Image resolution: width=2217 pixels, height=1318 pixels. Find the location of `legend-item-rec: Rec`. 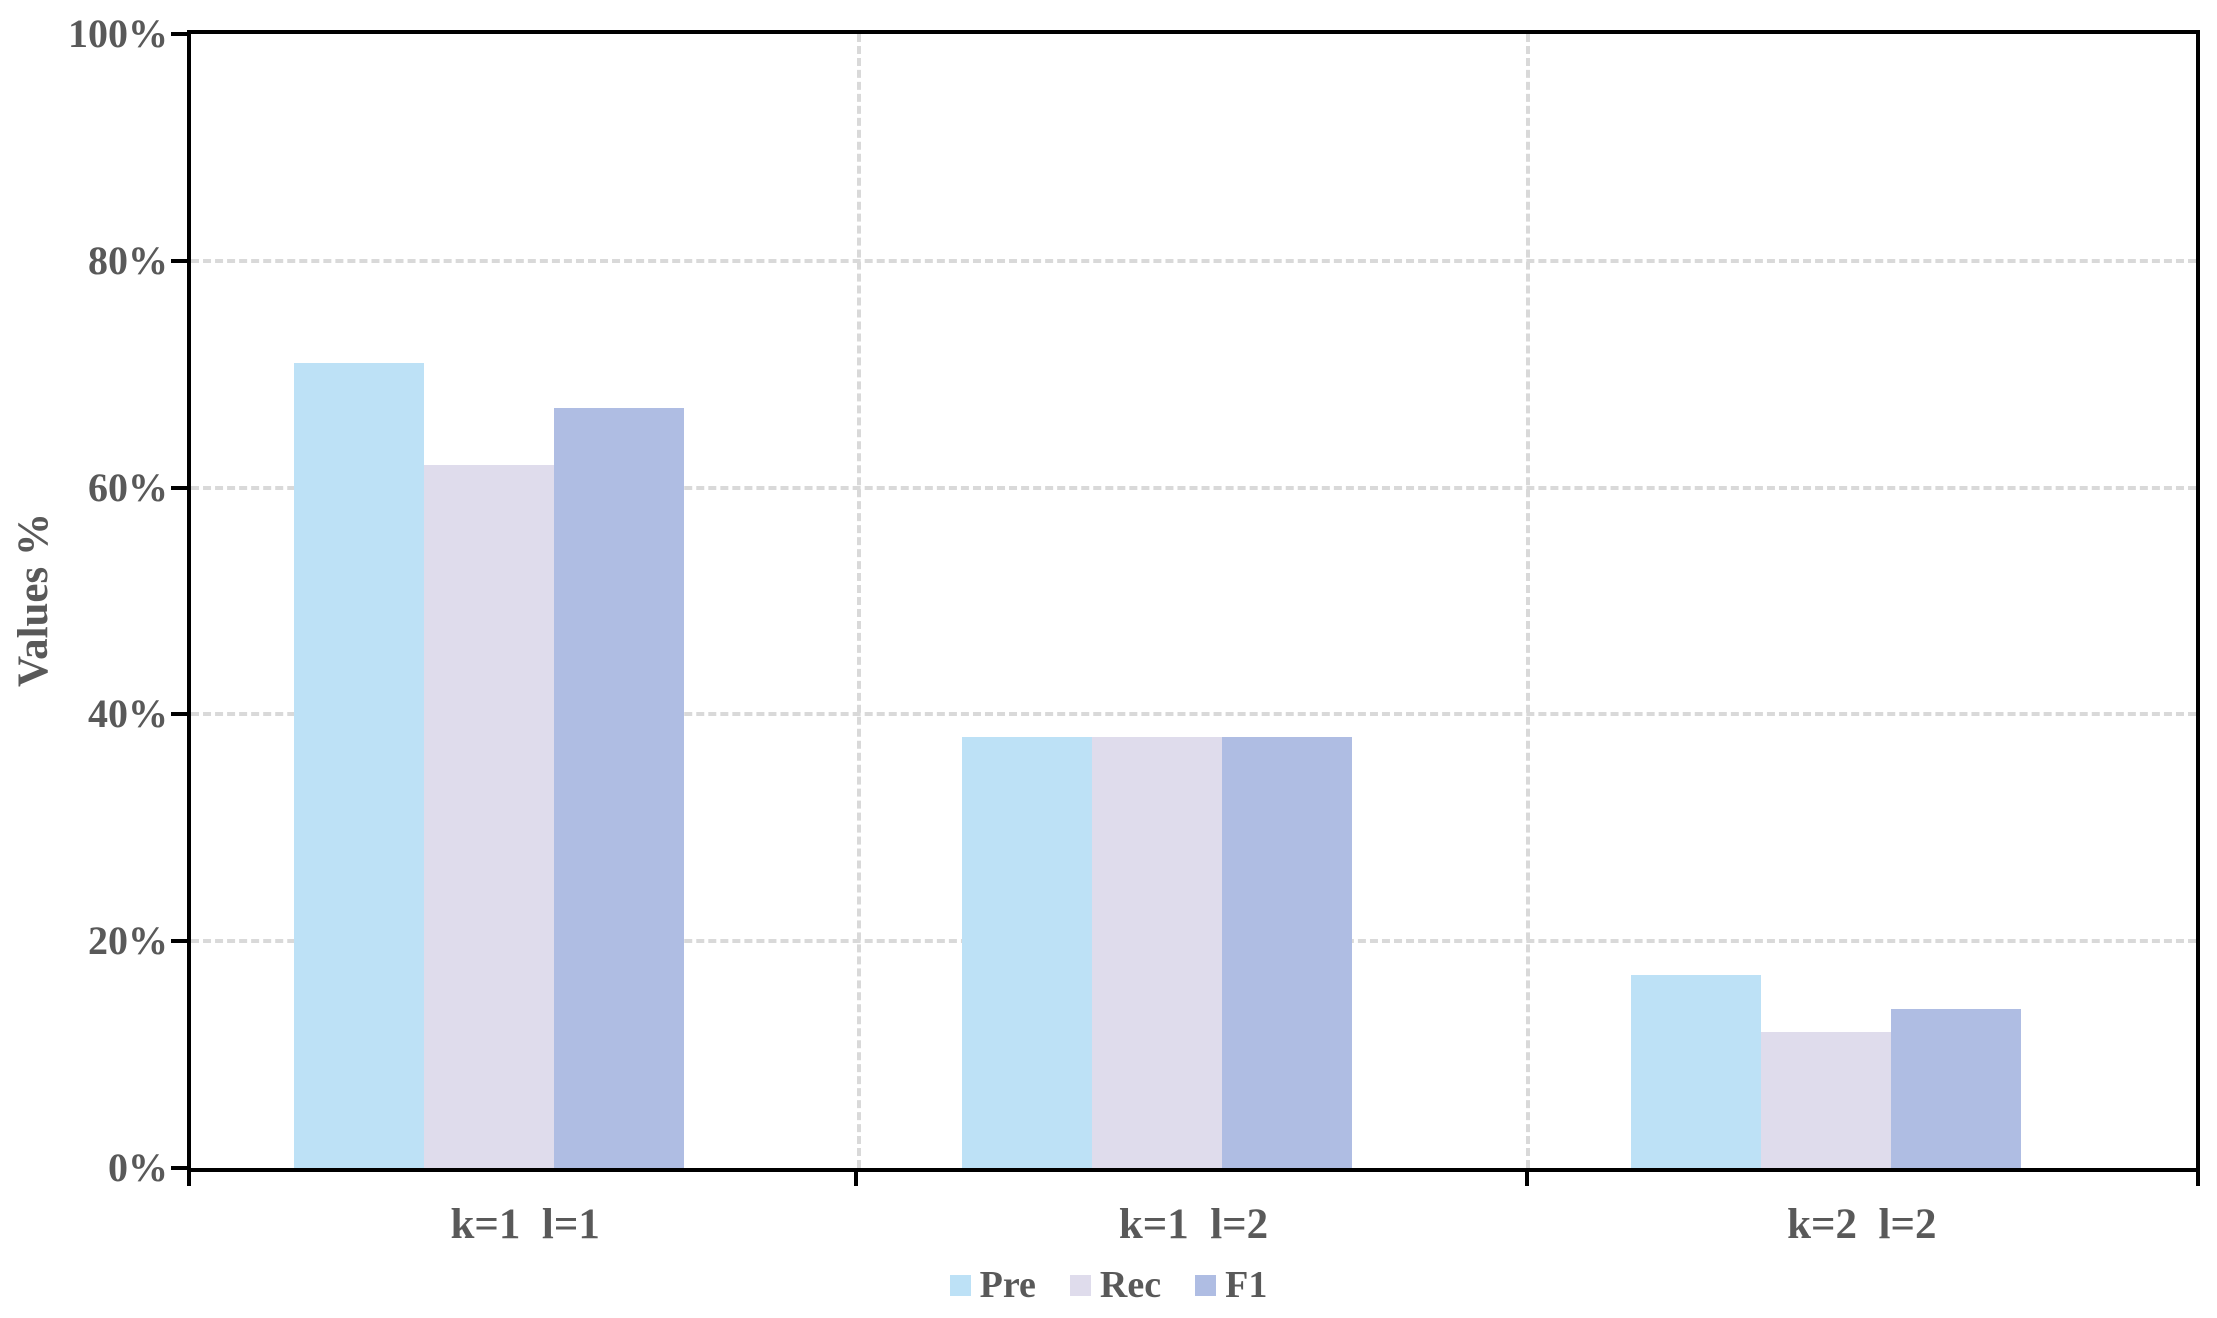

legend-item-rec: Rec is located at coordinates (1115, 1285).